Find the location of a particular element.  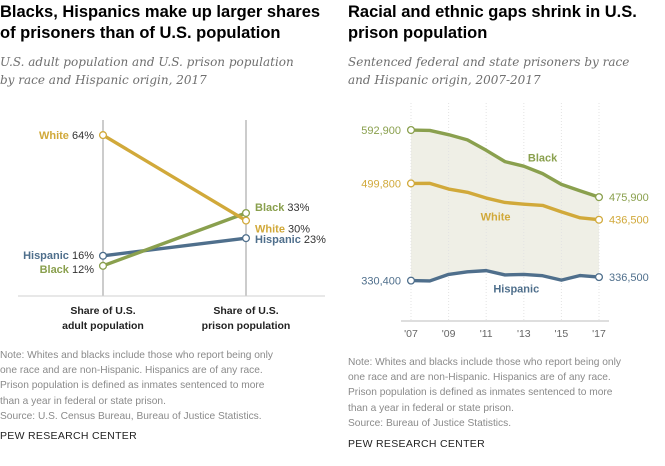

slope-white-start-value: 64% is located at coordinates (81, 136).